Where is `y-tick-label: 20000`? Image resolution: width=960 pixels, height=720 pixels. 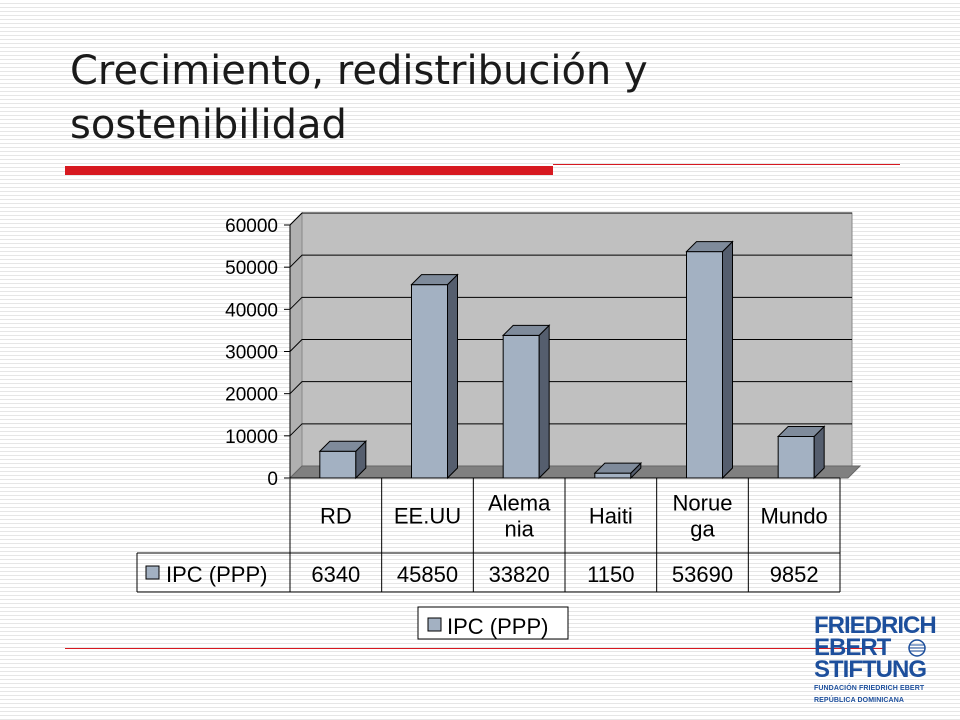 y-tick-label: 20000 is located at coordinates (251, 395).